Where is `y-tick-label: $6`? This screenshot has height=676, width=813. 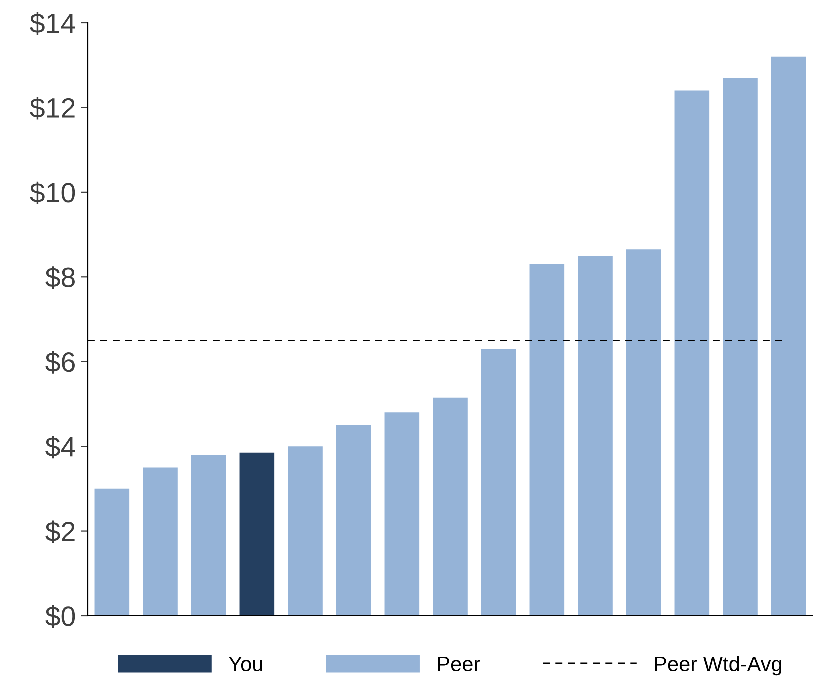 y-tick-label: $6 is located at coordinates (60, 362).